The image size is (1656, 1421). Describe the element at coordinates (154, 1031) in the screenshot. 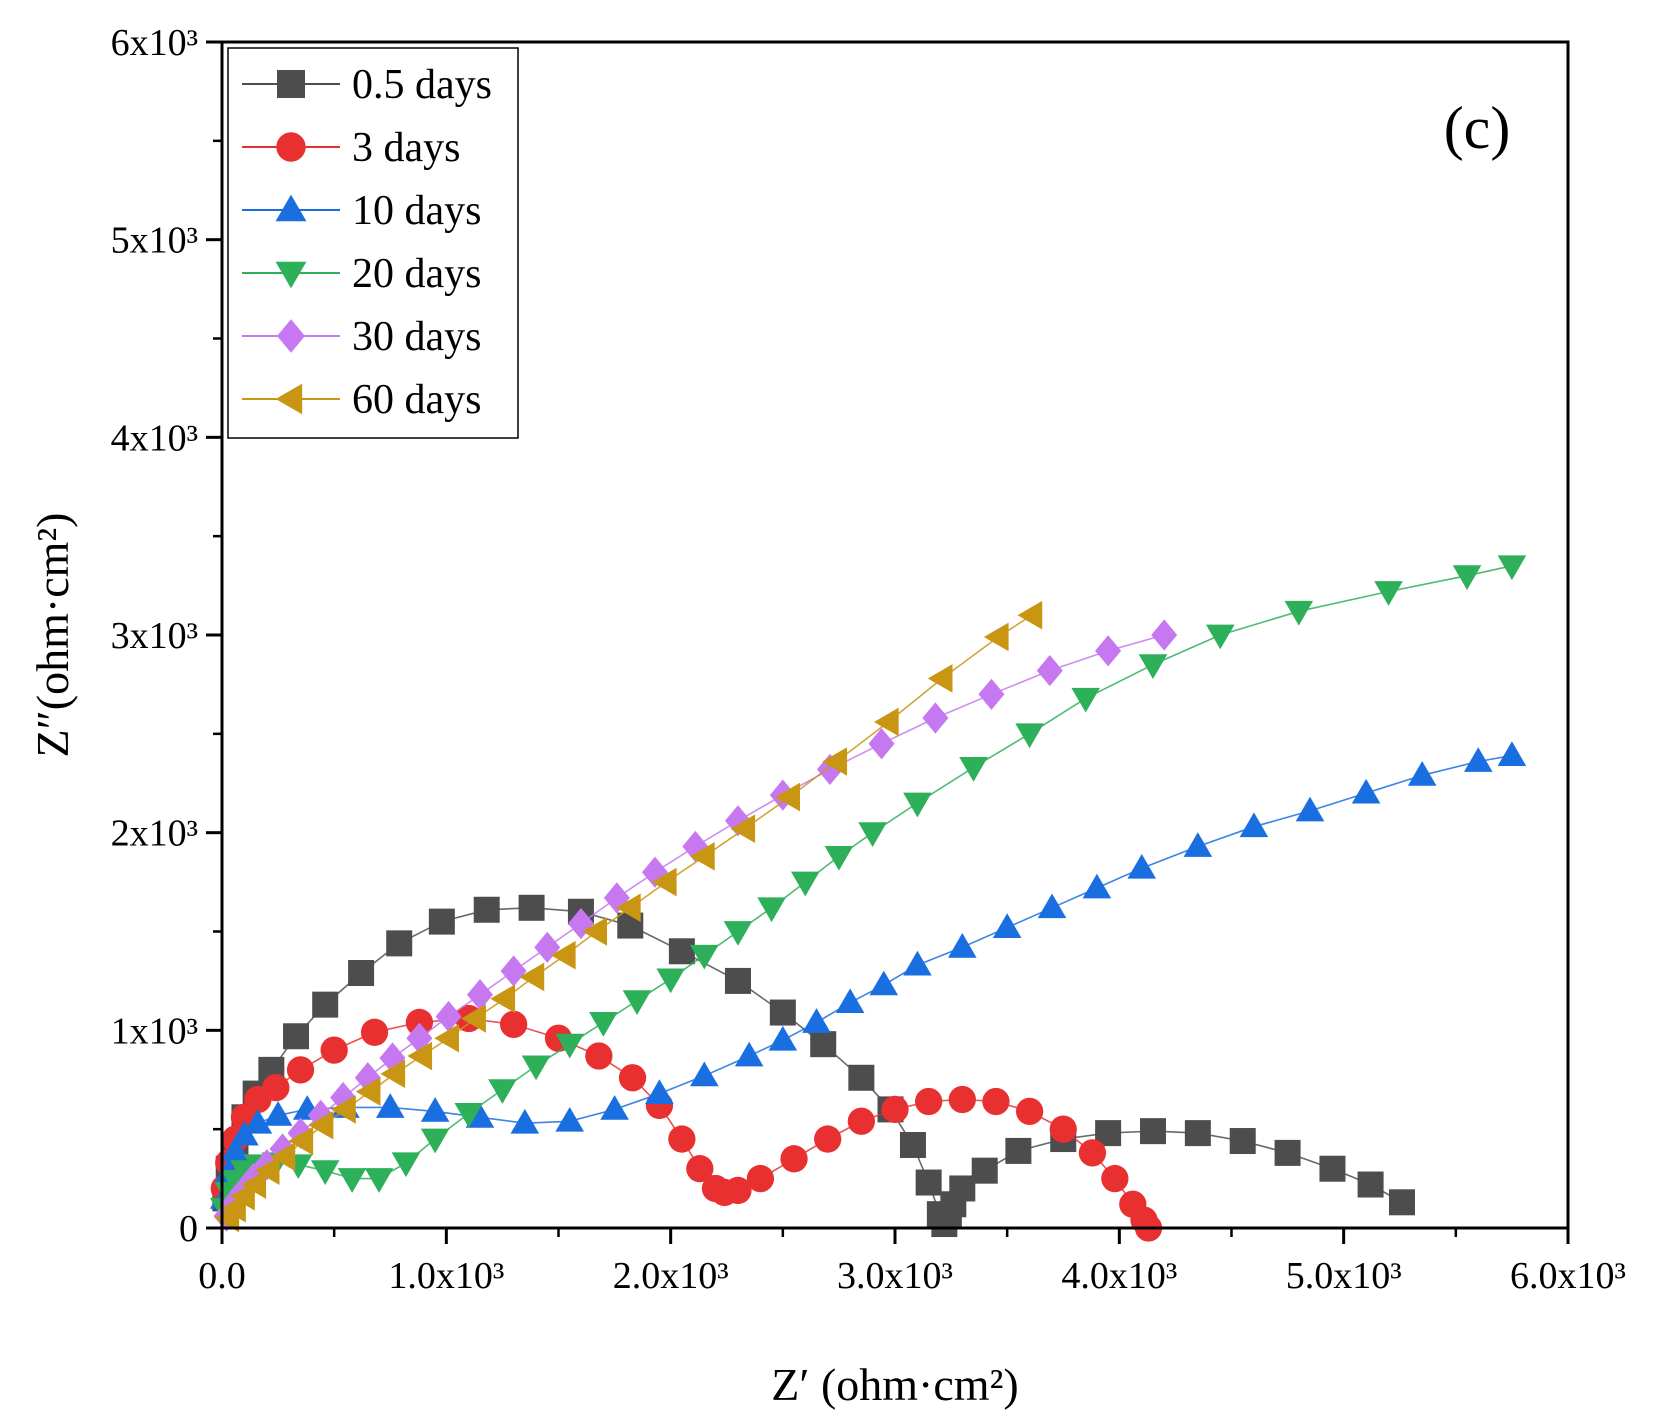

I see `y-tick-label: 1x10³` at that location.